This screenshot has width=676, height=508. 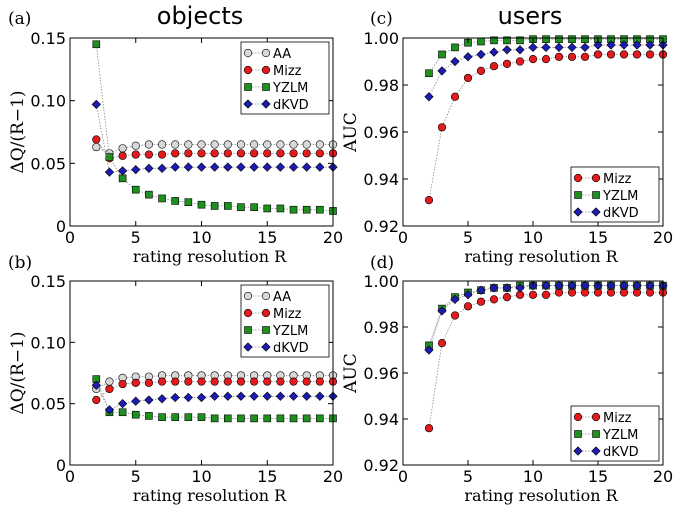 I want to click on series-line-dKVD, so click(x=214, y=138).